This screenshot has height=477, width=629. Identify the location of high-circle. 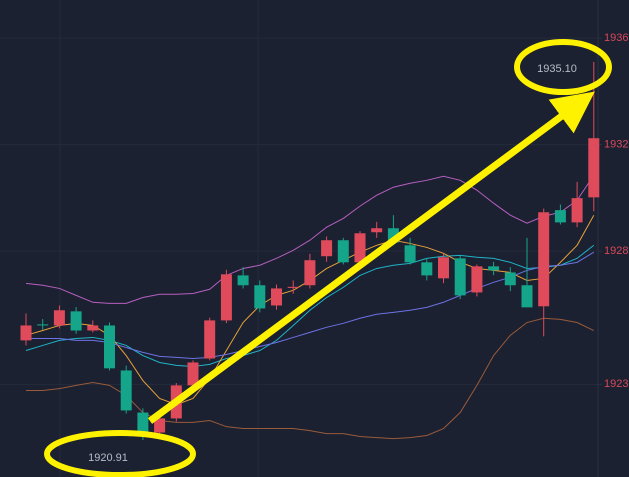
(563, 67).